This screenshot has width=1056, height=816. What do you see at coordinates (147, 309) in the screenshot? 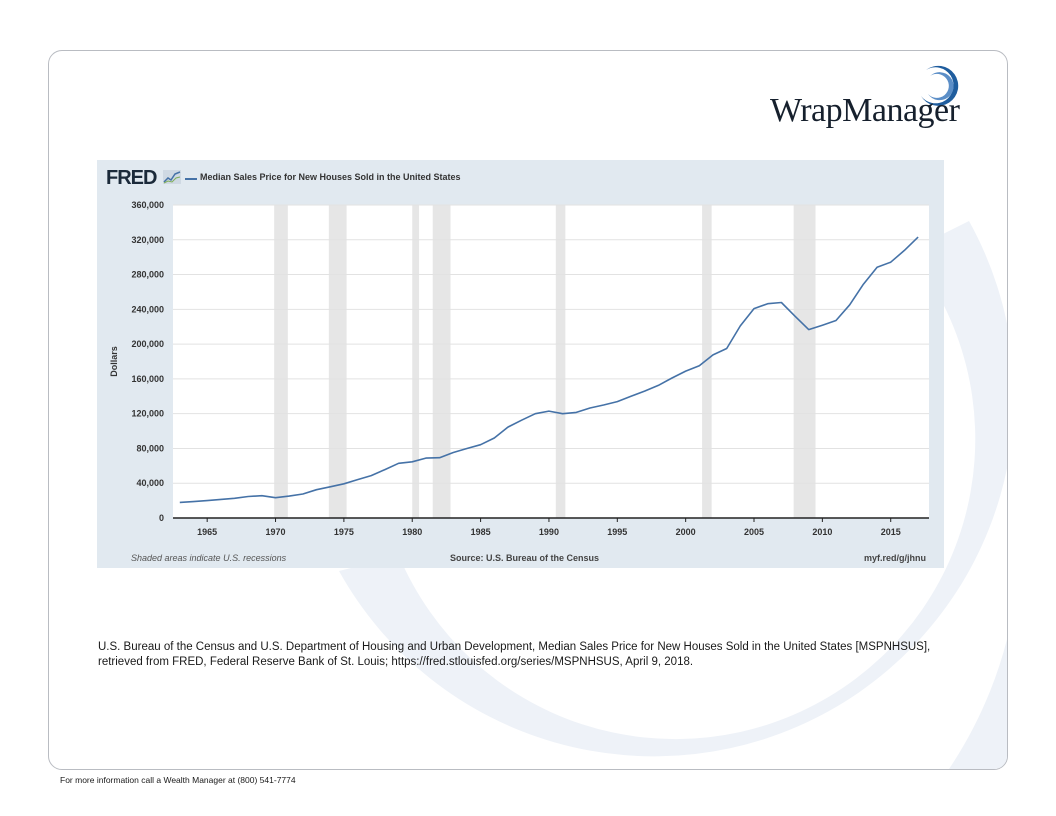
I see `y-tick-label: 240,000` at bounding box center [147, 309].